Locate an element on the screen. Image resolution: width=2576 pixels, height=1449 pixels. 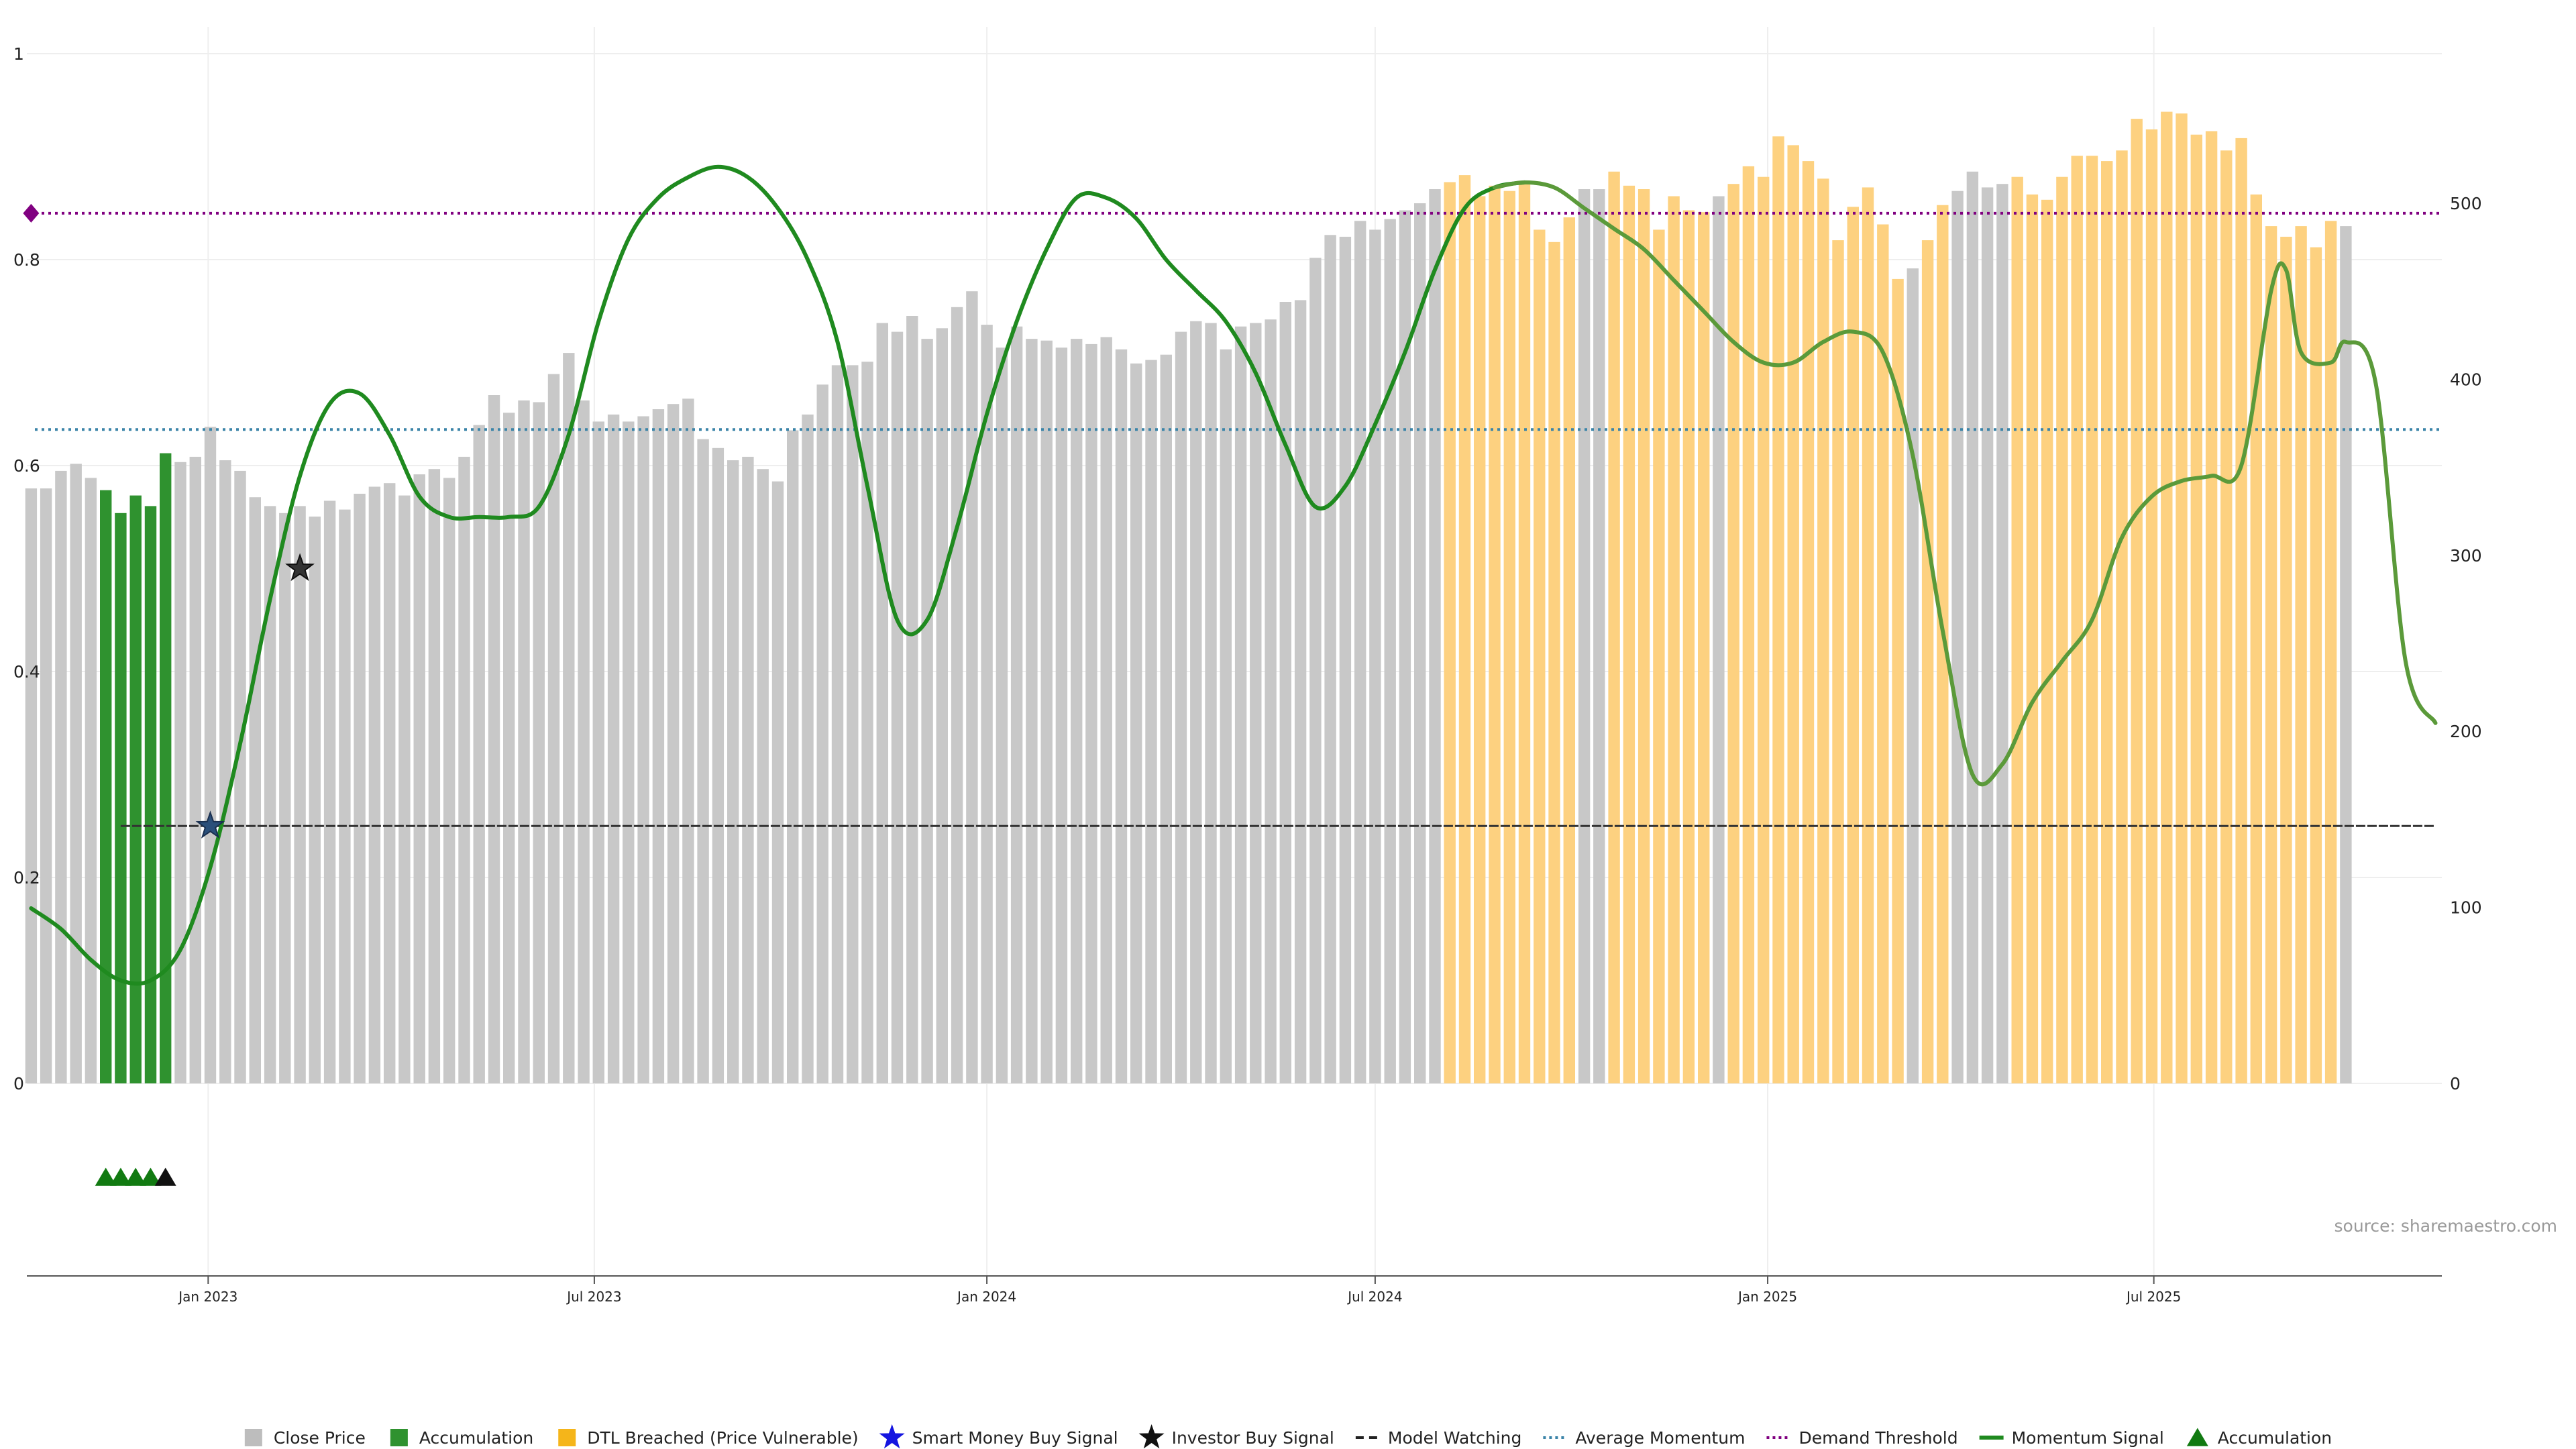
legend-label: Model Watching is located at coordinates (1455, 1438).